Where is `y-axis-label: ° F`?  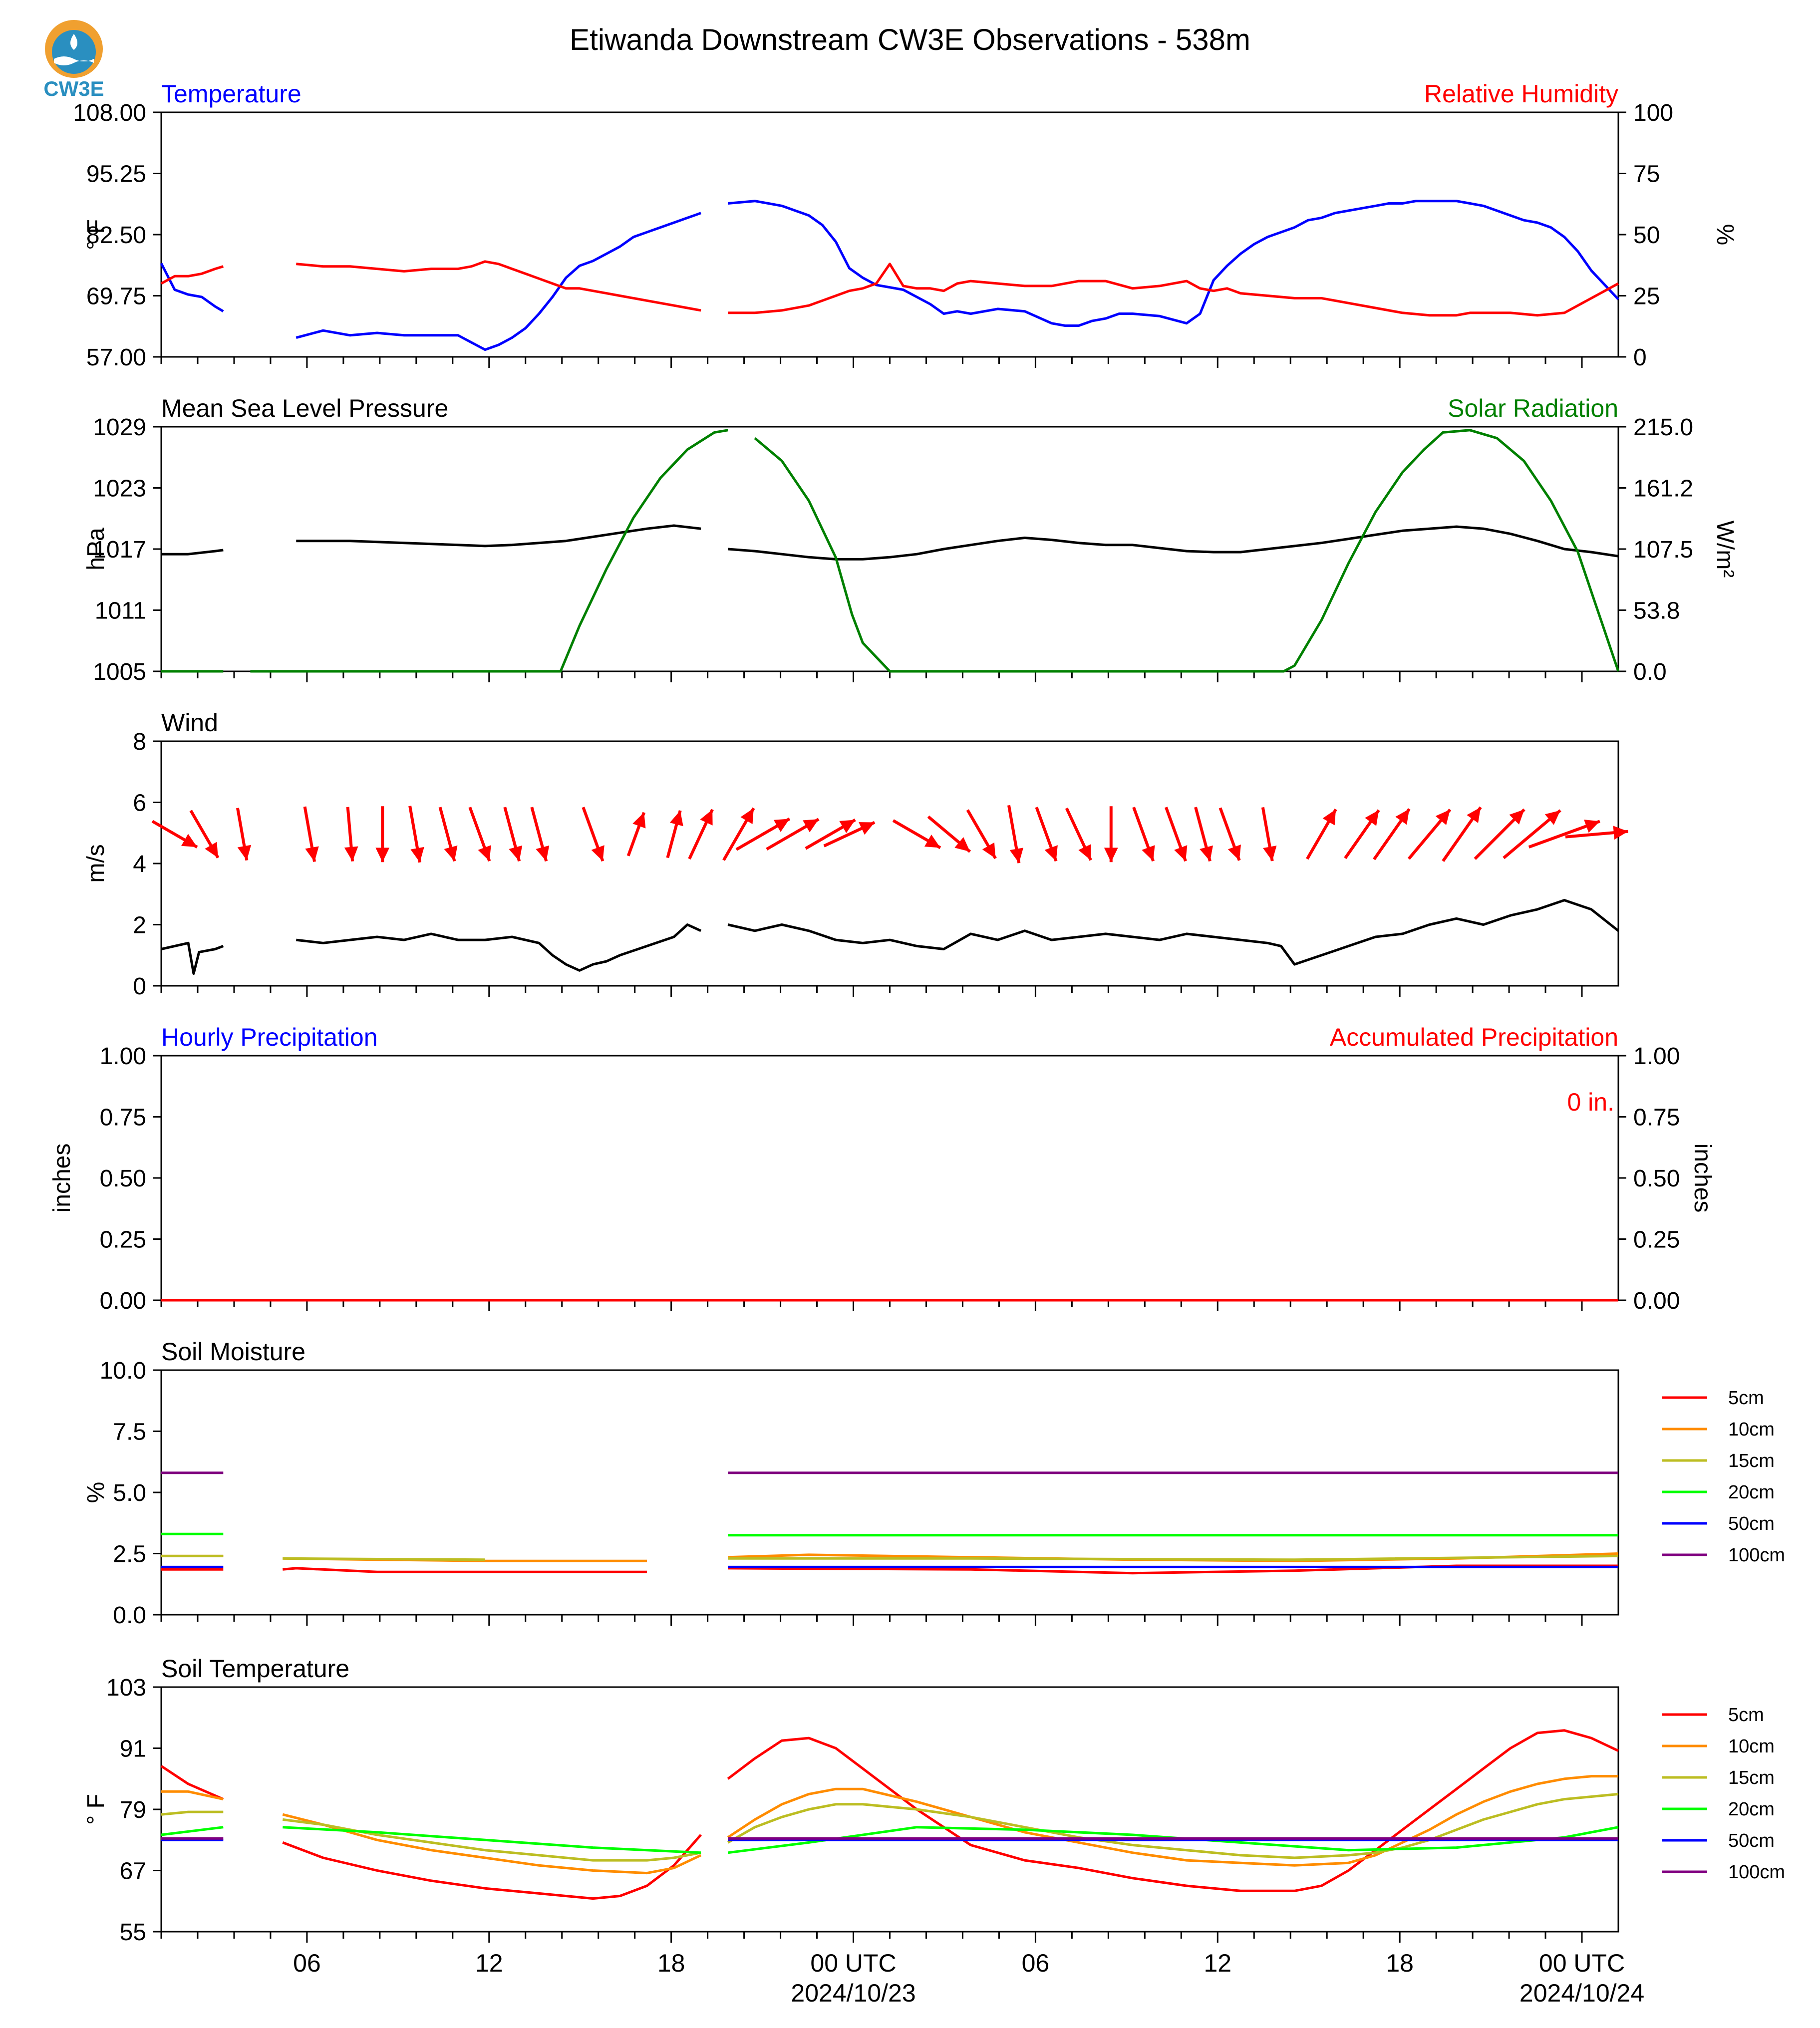 y-axis-label: ° F is located at coordinates (96, 1809).